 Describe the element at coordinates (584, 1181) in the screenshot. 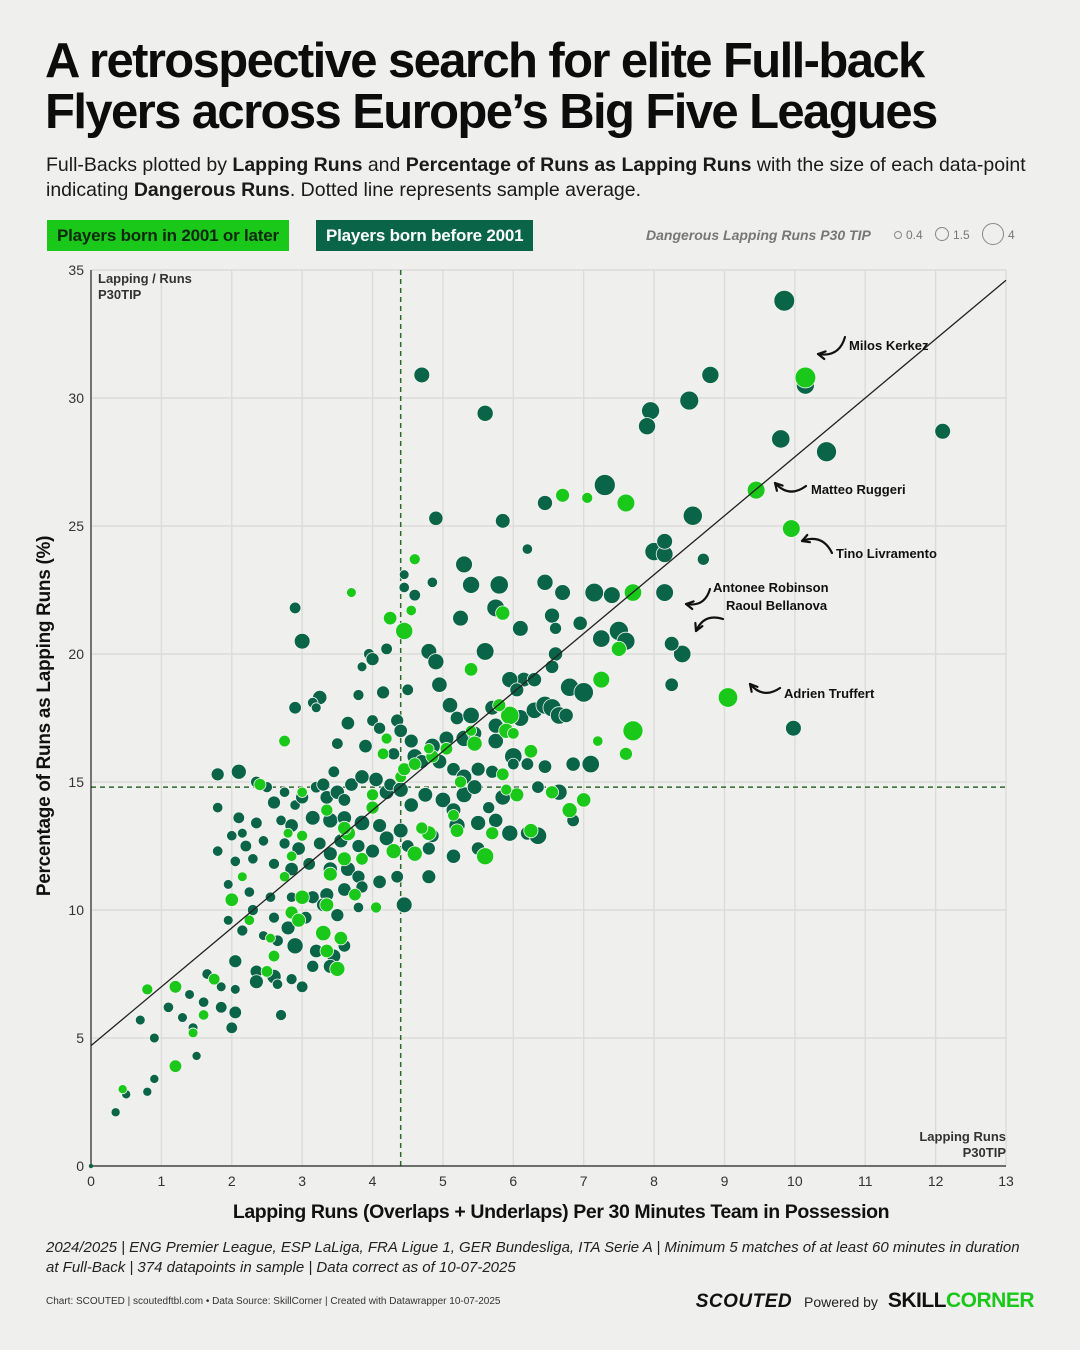

I see `x-tick-label: 7` at that location.